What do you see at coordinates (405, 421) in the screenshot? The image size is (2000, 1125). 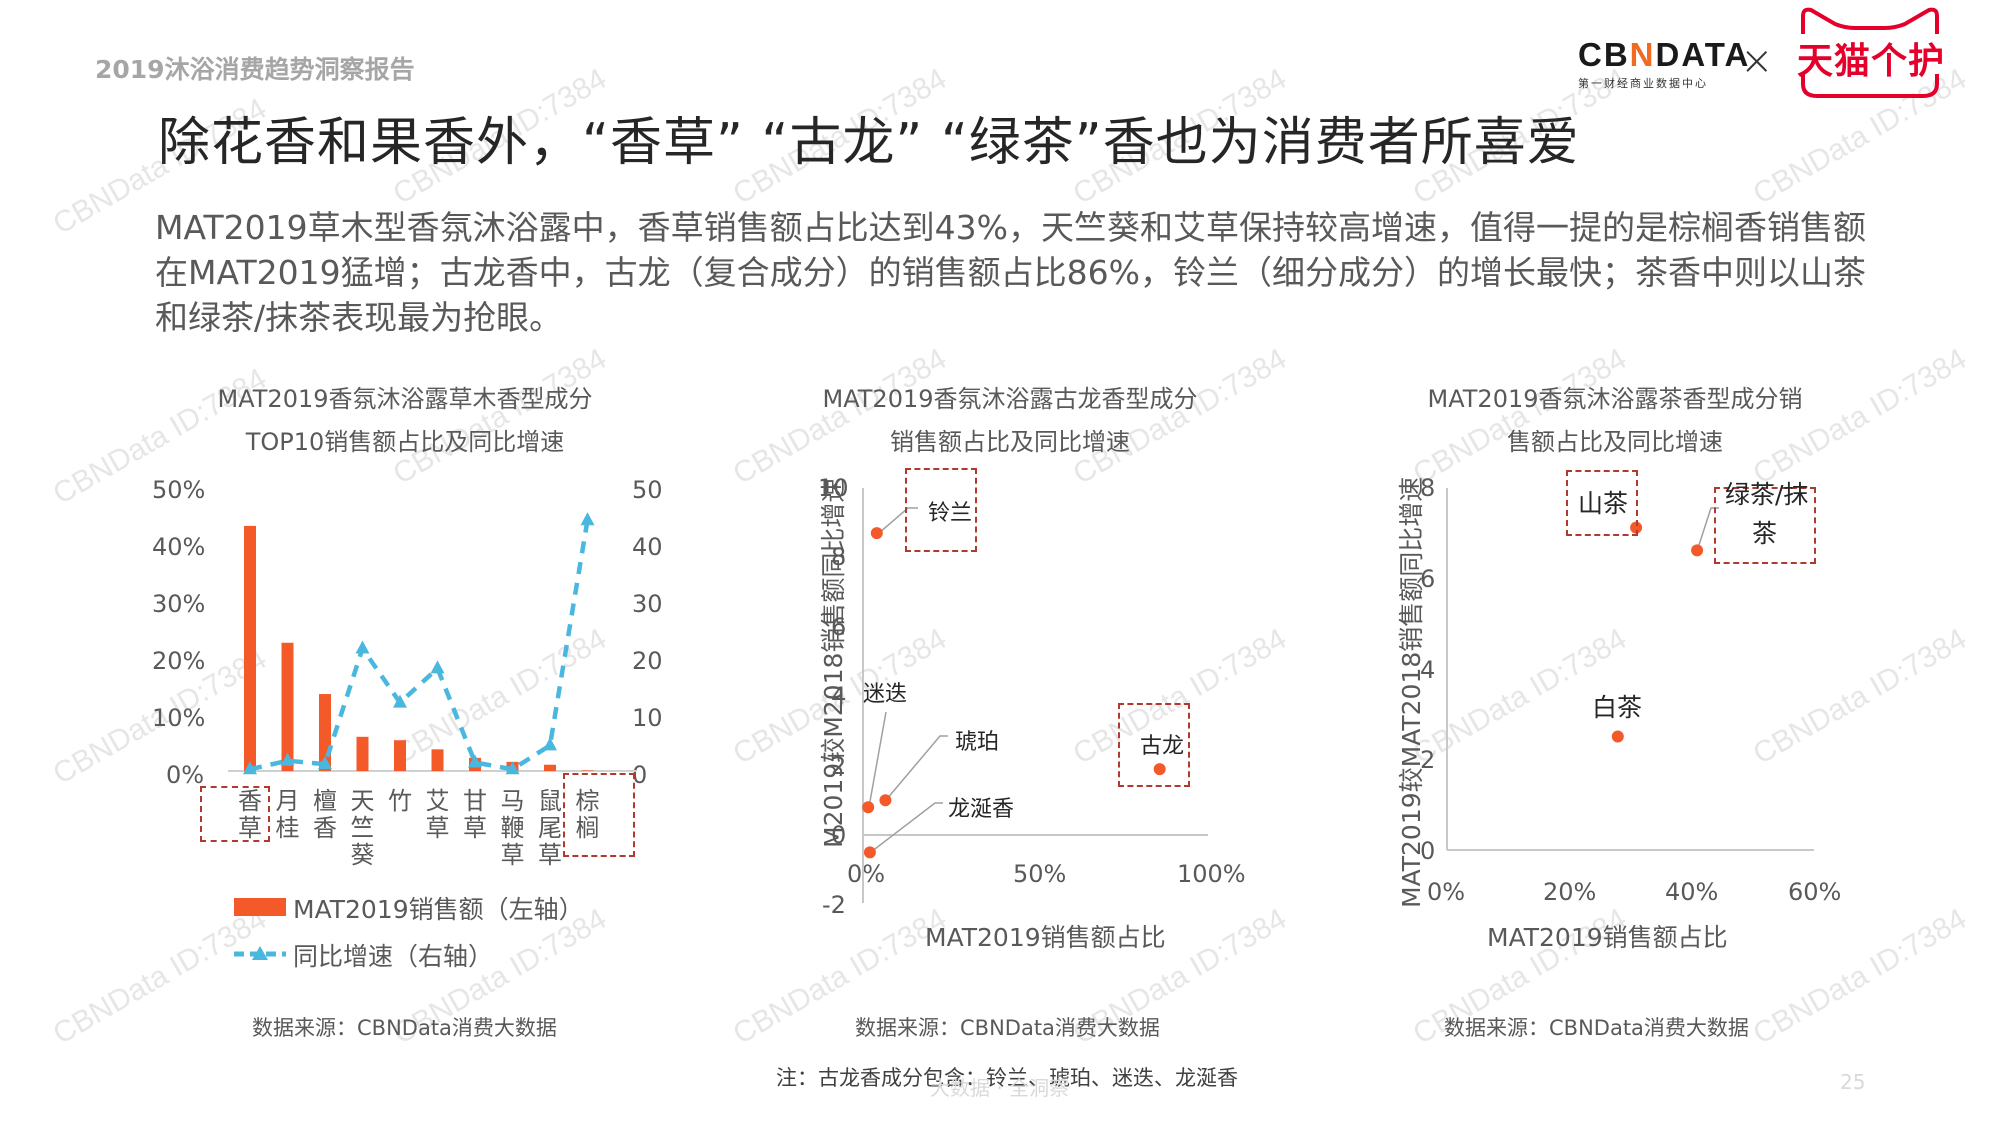 I see `chart1-title: MAT2019香氛沐浴露草木香型成分 TOP10销售额占比及同比增速` at bounding box center [405, 421].